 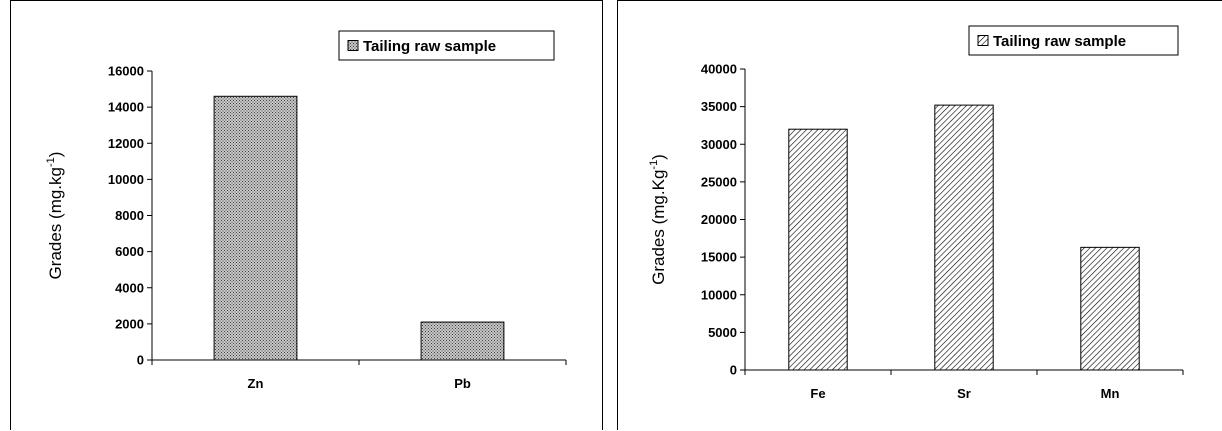 I want to click on y-tick-label: 16000, so click(x=126, y=71).